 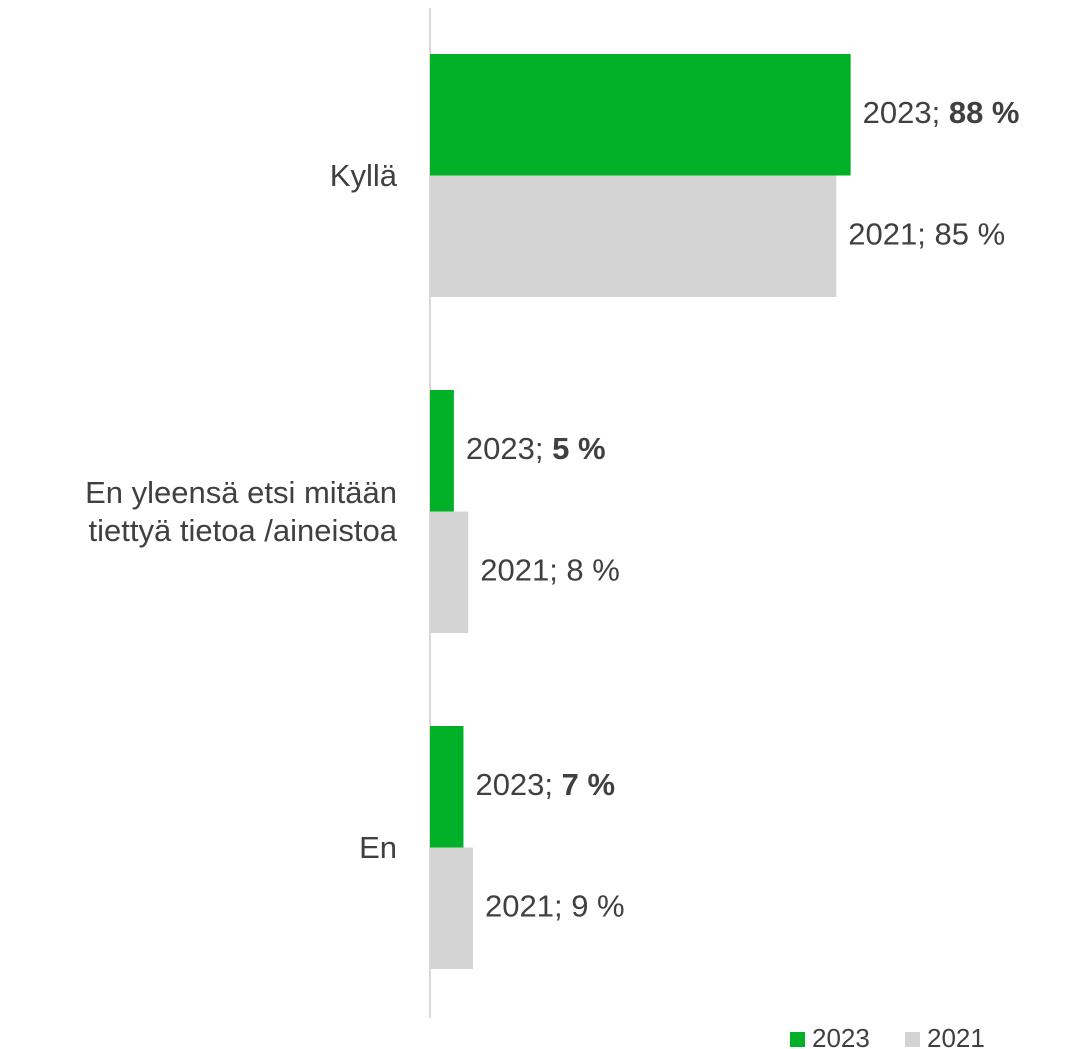 What do you see at coordinates (926, 233) in the screenshot?
I see `value-label: 2021; 85 %` at bounding box center [926, 233].